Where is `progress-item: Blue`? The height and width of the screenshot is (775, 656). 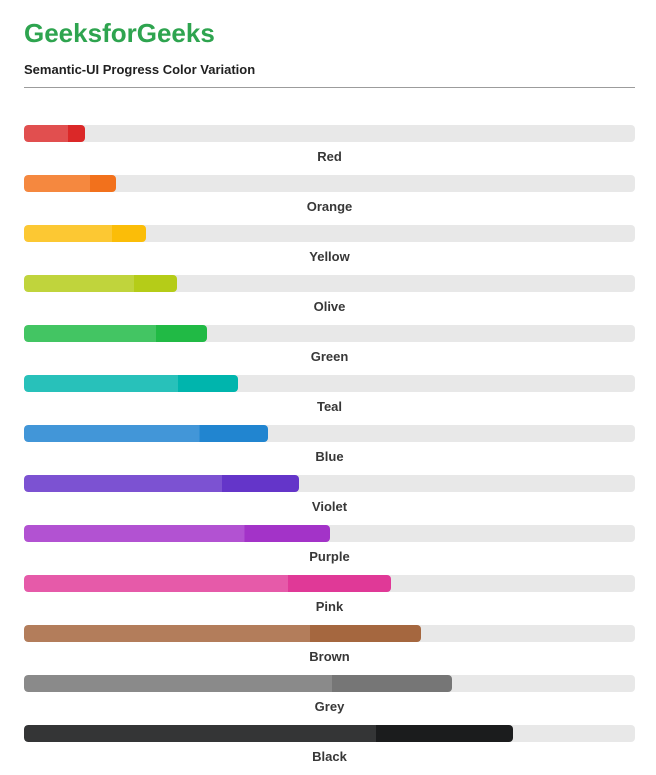
progress-item: Blue is located at coordinates (329, 450).